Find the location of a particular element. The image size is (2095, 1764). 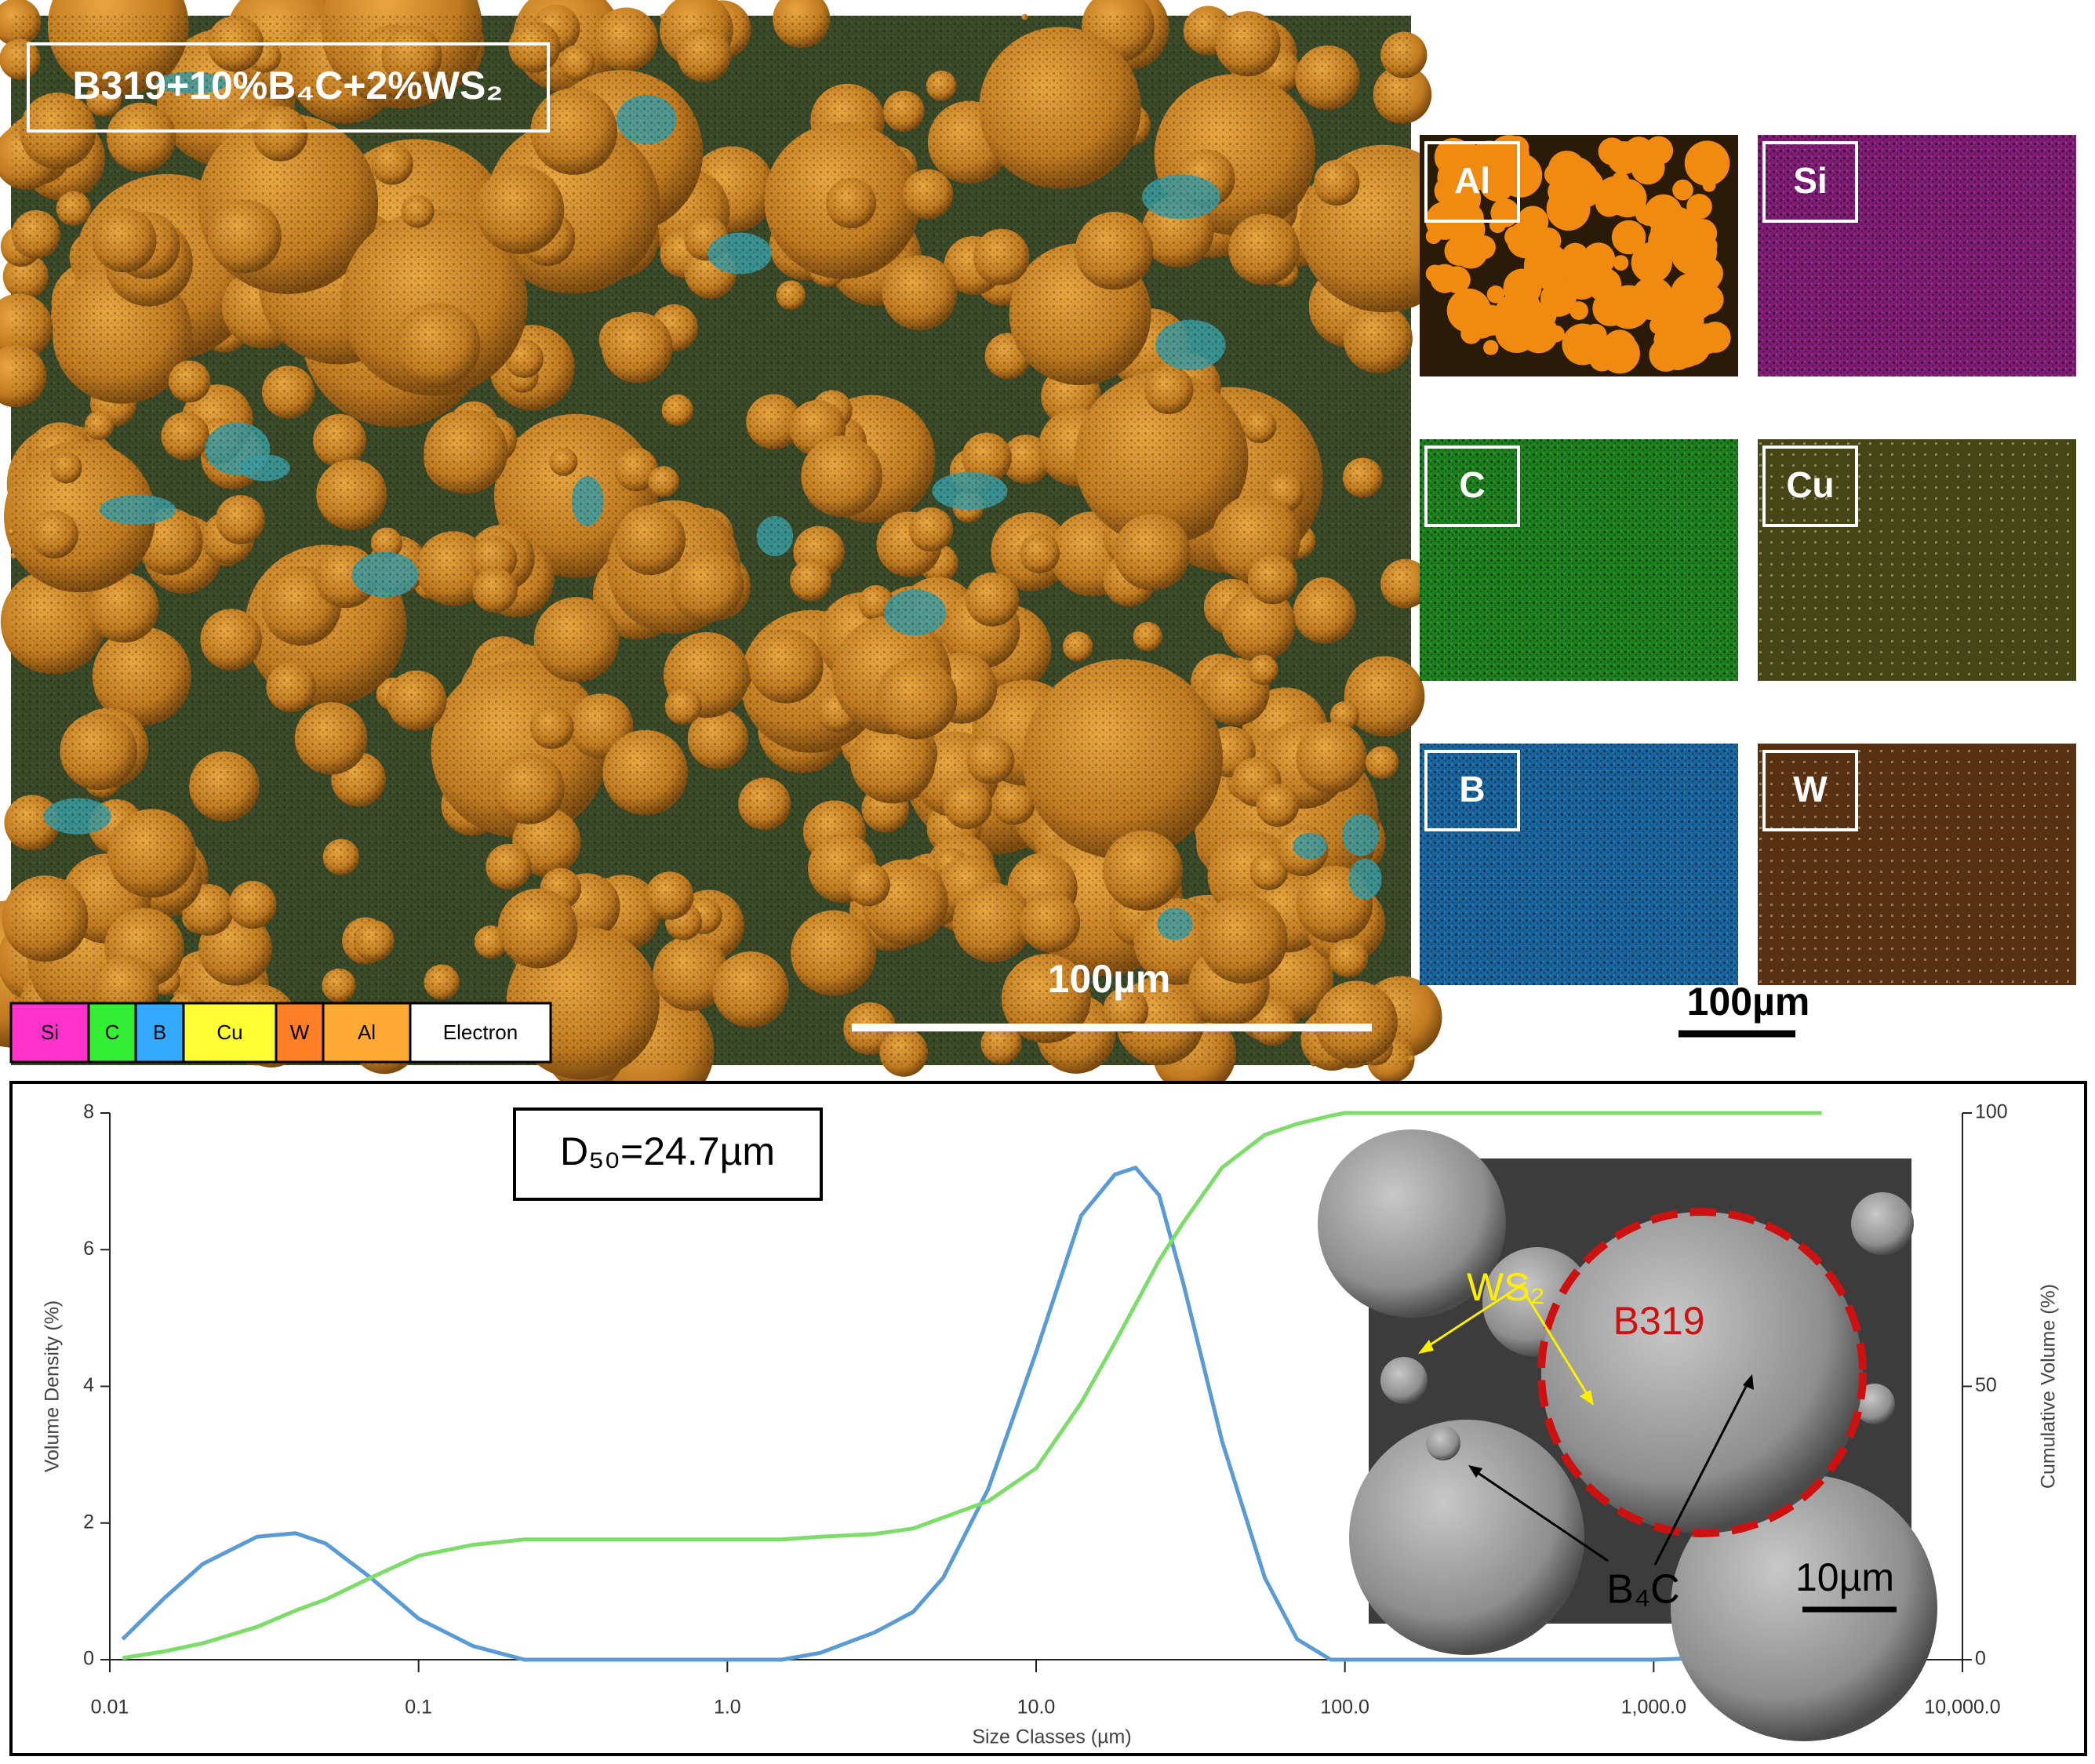

x-tick-label: 0.01 is located at coordinates (110, 1708).